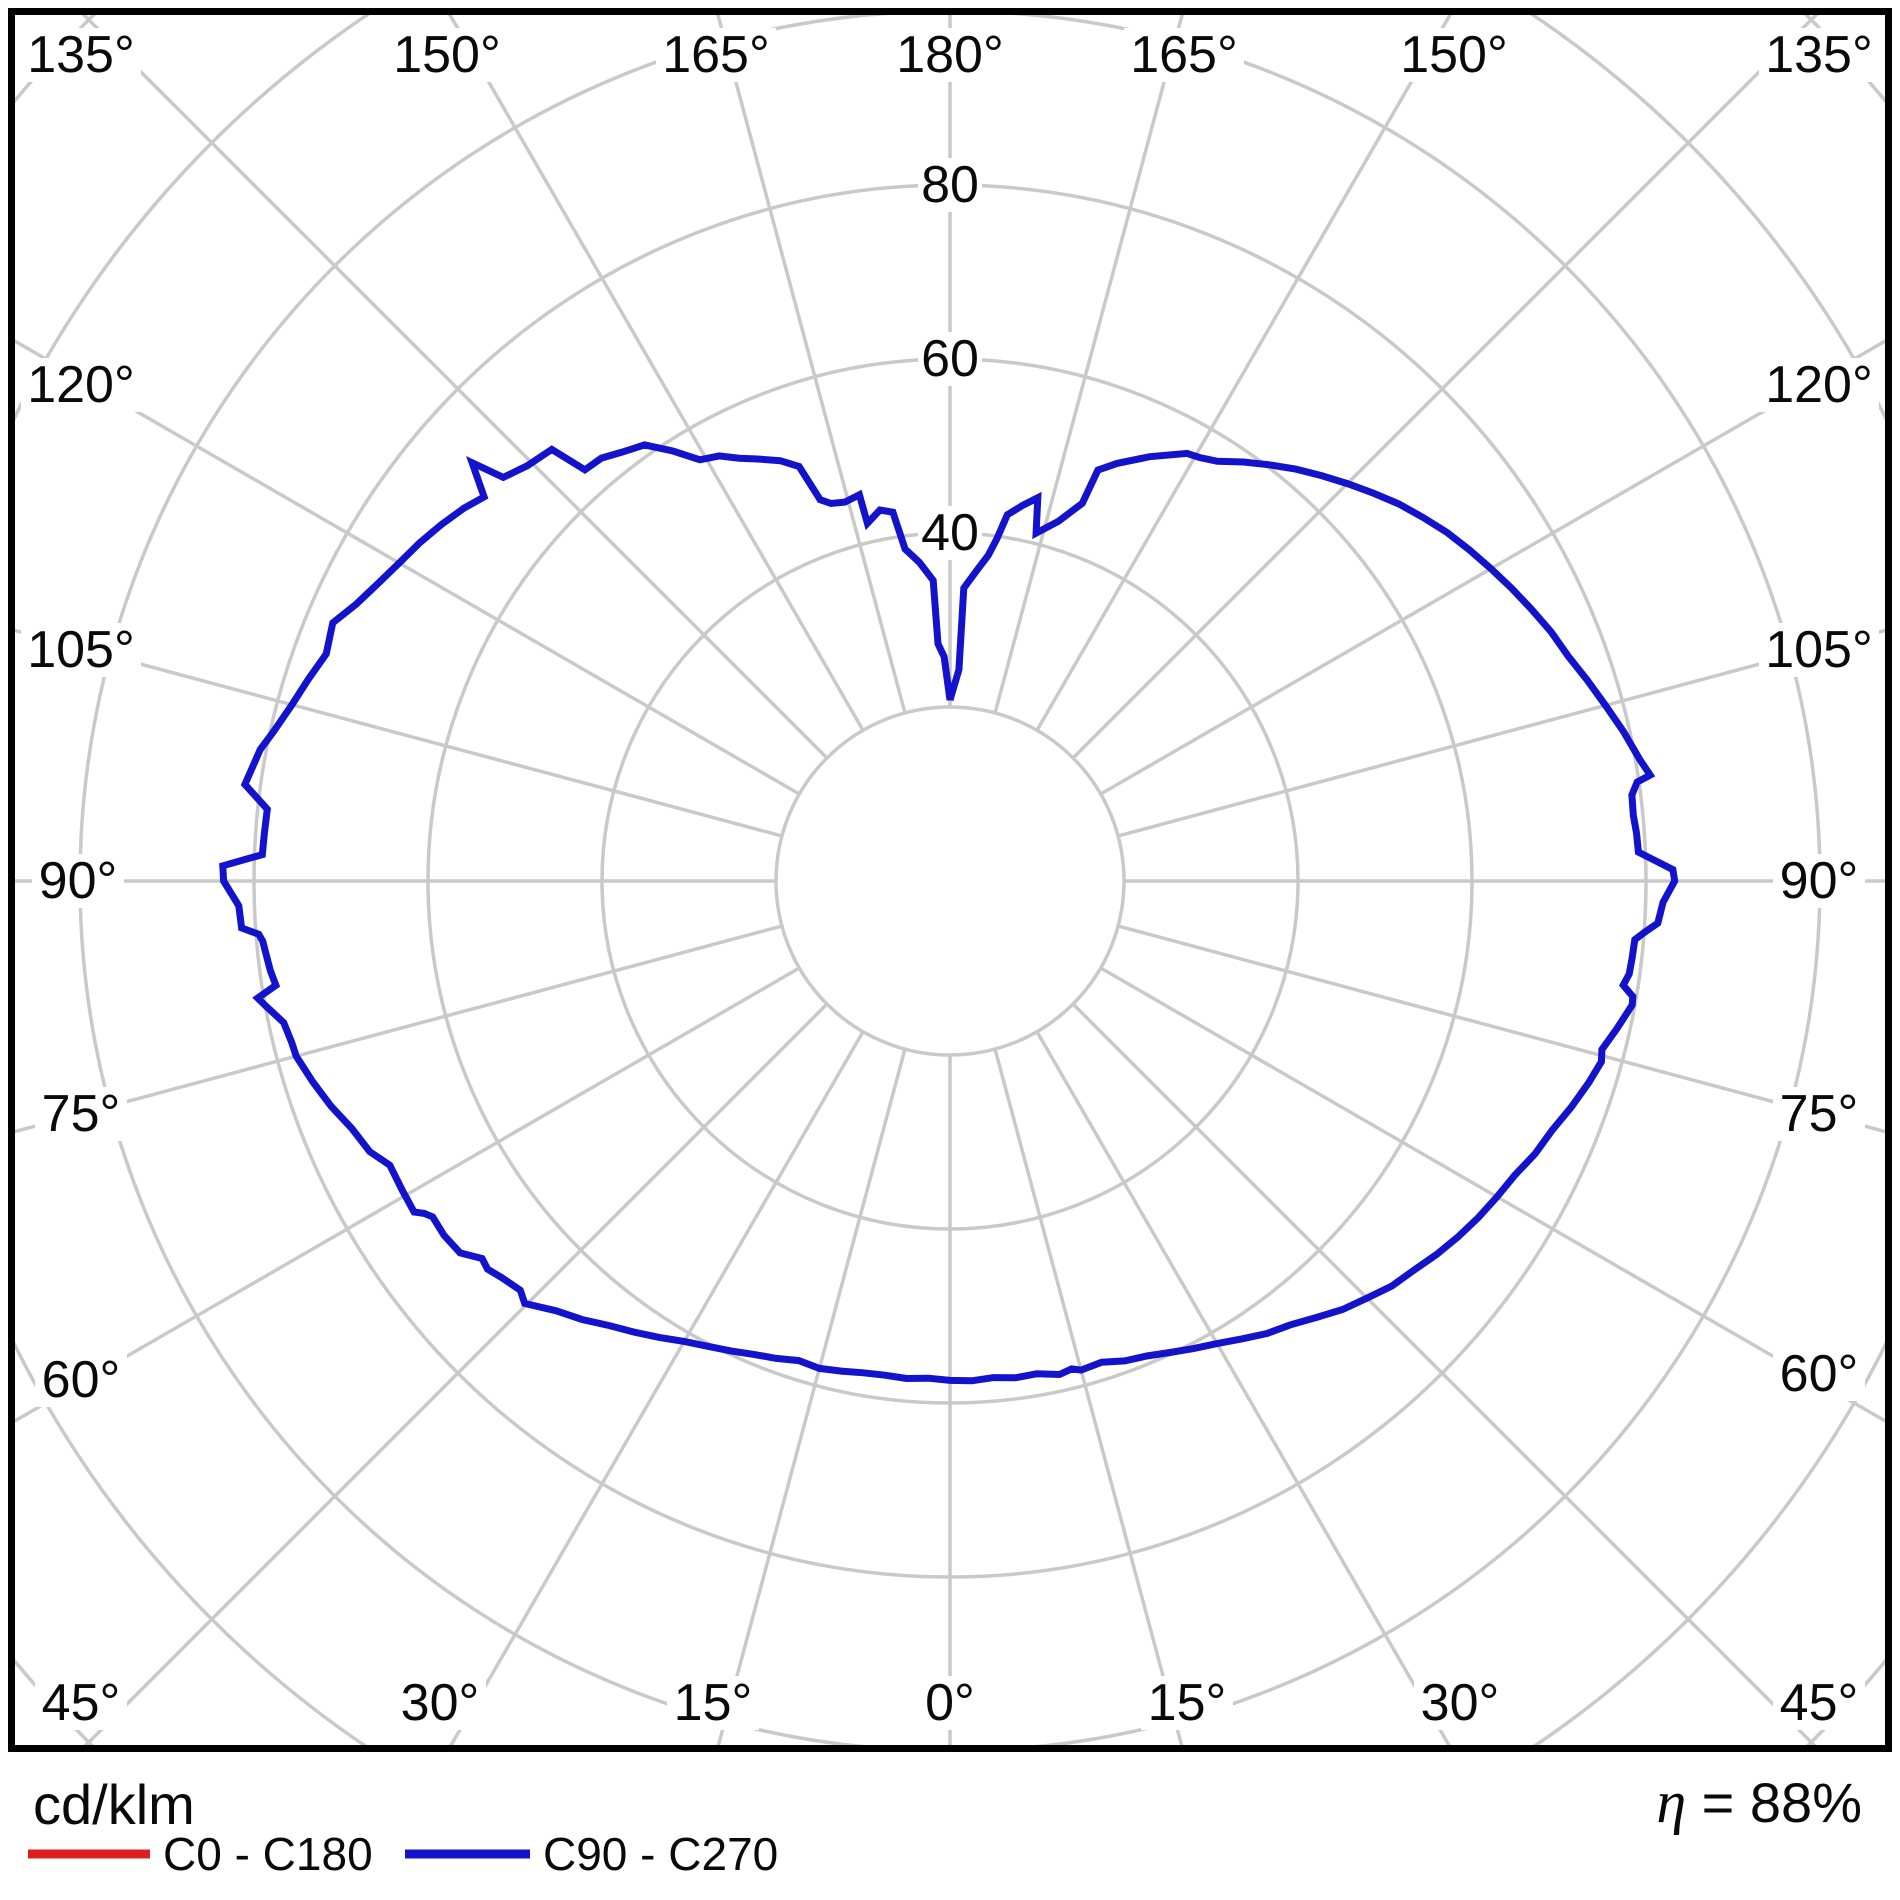 Image resolution: width=1900 pixels, height=1900 pixels. What do you see at coordinates (268, 1854) in the screenshot?
I see `legend-label-c0-c180: C0 - C180` at bounding box center [268, 1854].